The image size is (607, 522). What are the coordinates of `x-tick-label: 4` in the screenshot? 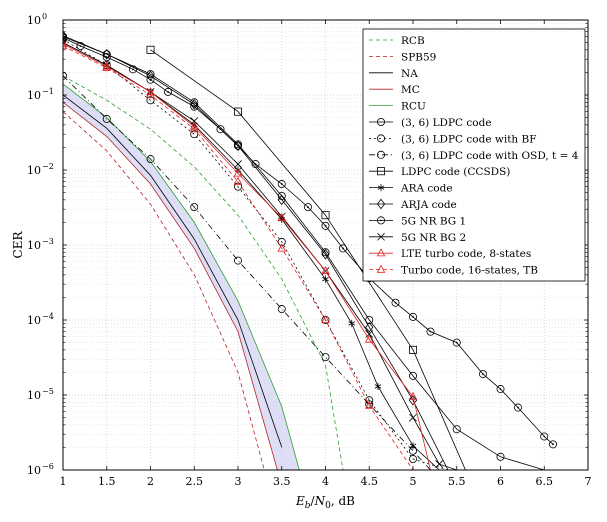 It's located at (325, 481).